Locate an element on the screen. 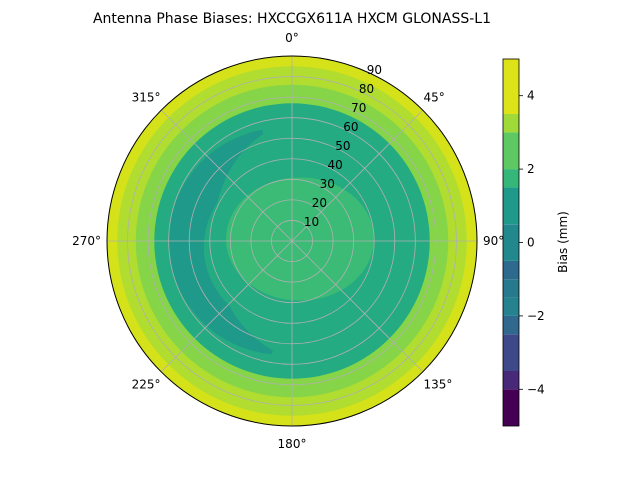 The width and height of the screenshot is (640, 480). angular-tick-label: 315° is located at coordinates (146, 98).